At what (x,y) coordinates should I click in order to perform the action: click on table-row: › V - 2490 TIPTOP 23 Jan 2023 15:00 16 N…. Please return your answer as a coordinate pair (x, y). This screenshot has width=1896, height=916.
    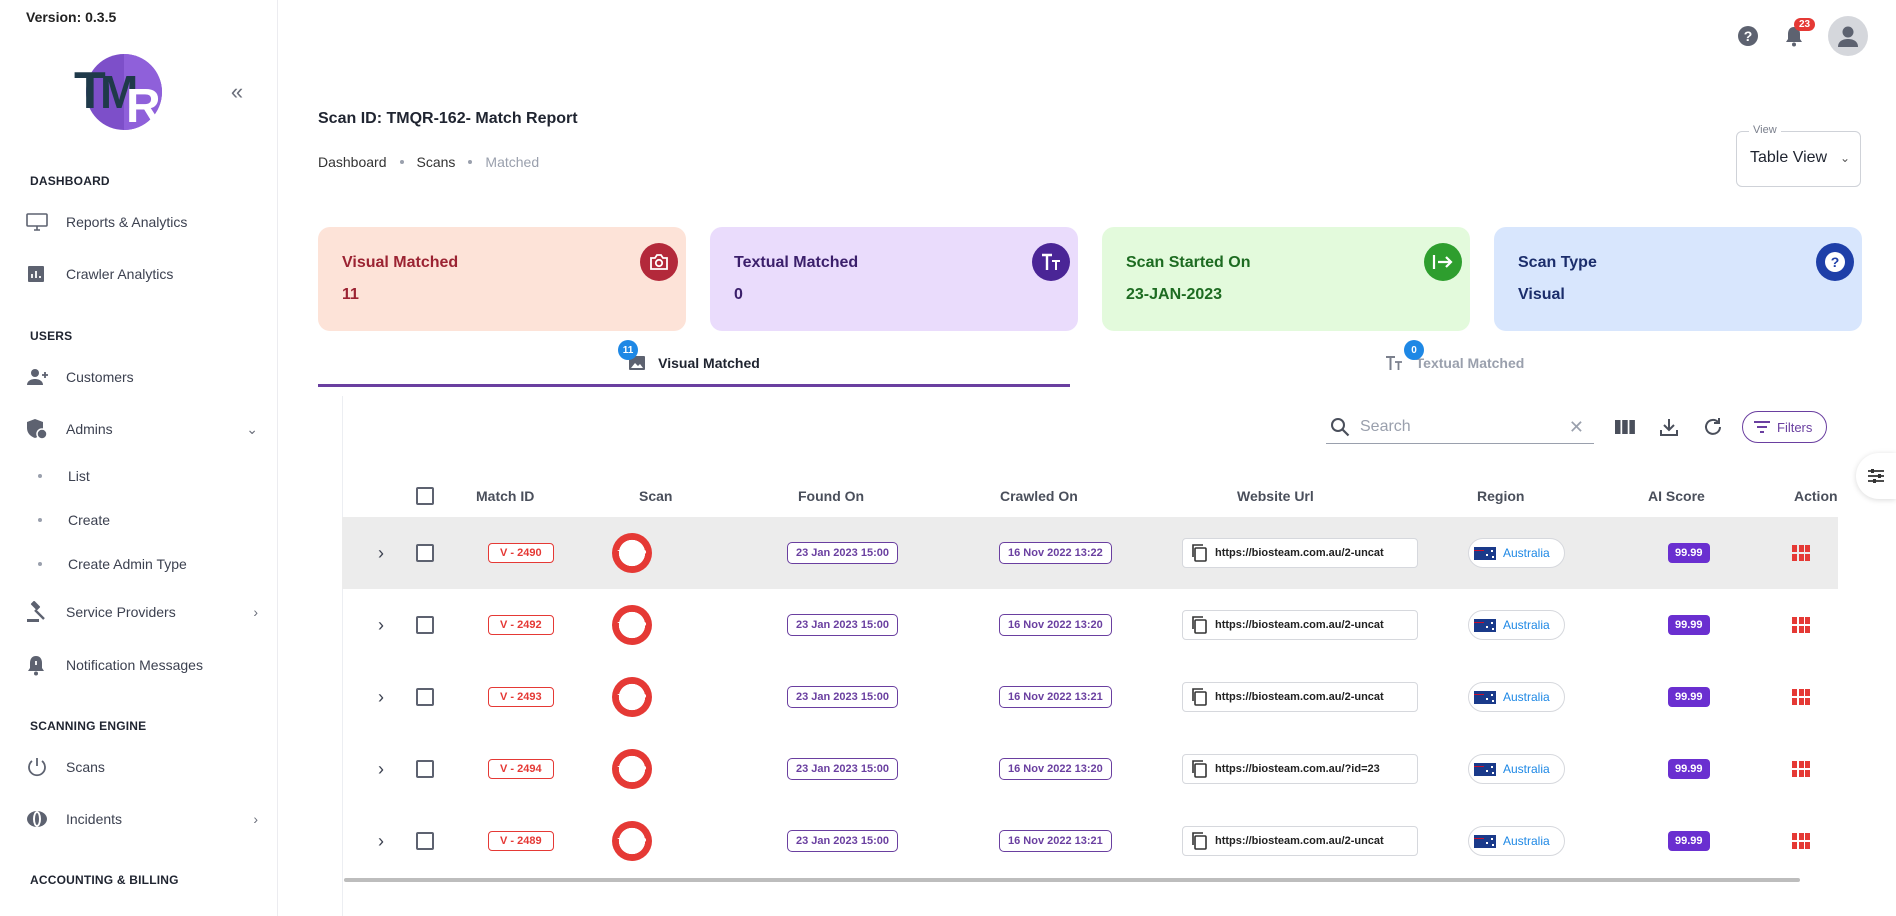
    Looking at the image, I should click on (1090, 553).